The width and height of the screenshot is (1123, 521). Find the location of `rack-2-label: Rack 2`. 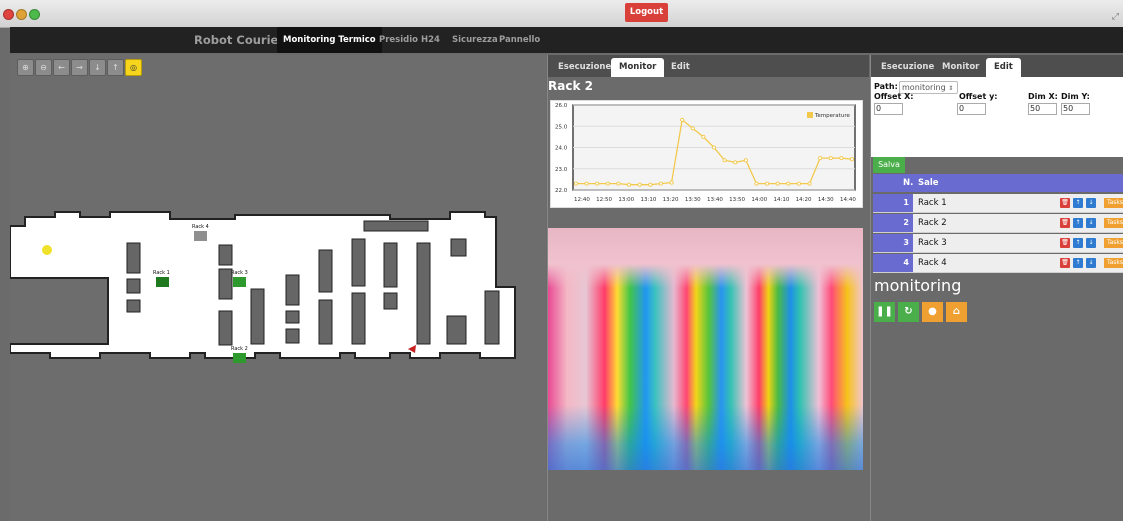

rack-2-label: Rack 2 is located at coordinates (239, 349).